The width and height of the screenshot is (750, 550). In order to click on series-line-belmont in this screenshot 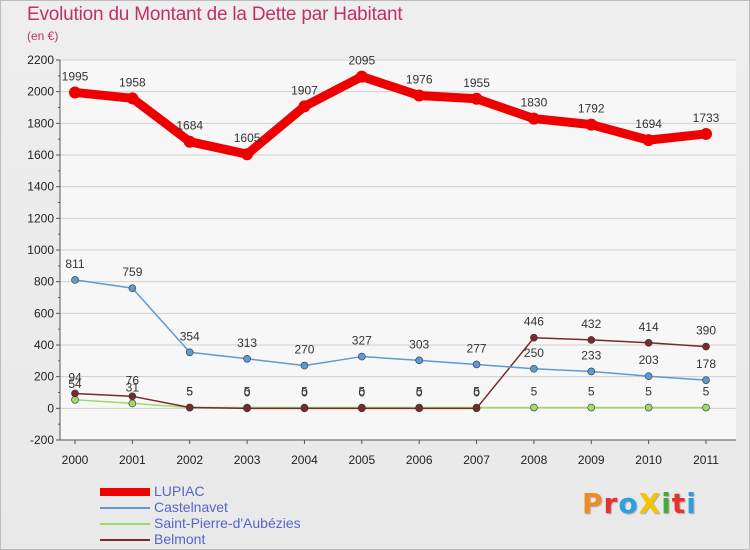, I will do `click(390, 373)`.